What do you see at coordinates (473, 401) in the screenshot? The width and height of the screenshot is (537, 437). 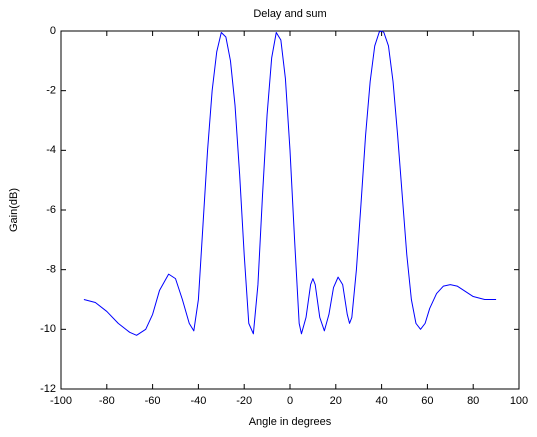 I see `x-tick-label: 80` at bounding box center [473, 401].